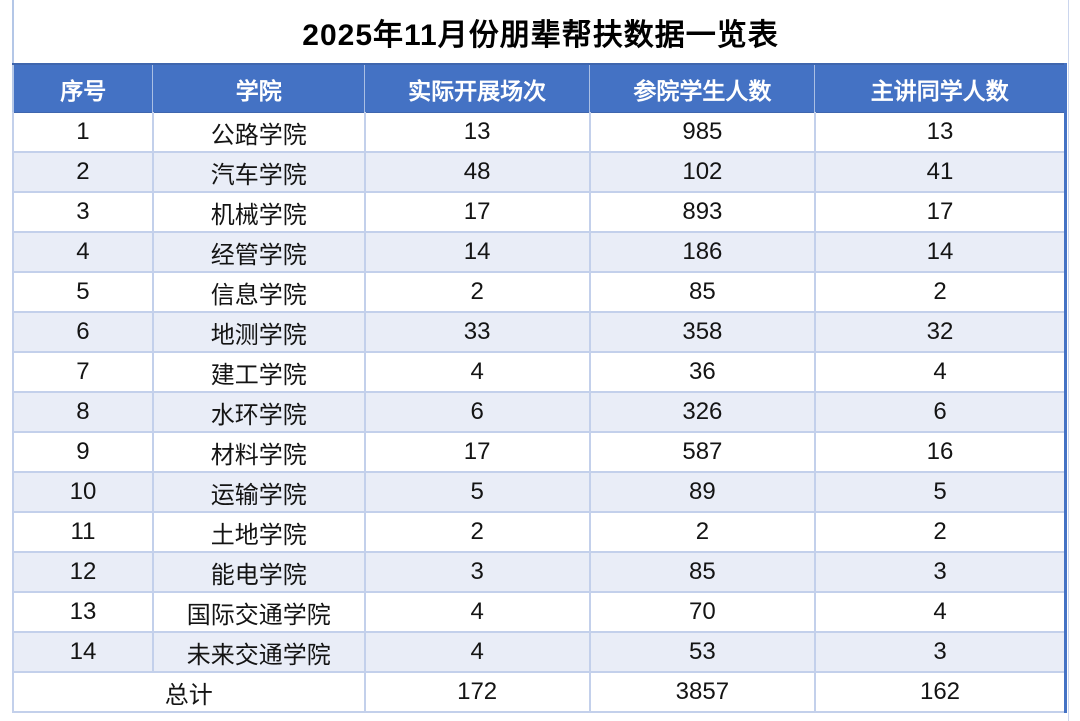 The image size is (1080, 721). I want to click on sheet-gridline-right, so click(1068, 360).